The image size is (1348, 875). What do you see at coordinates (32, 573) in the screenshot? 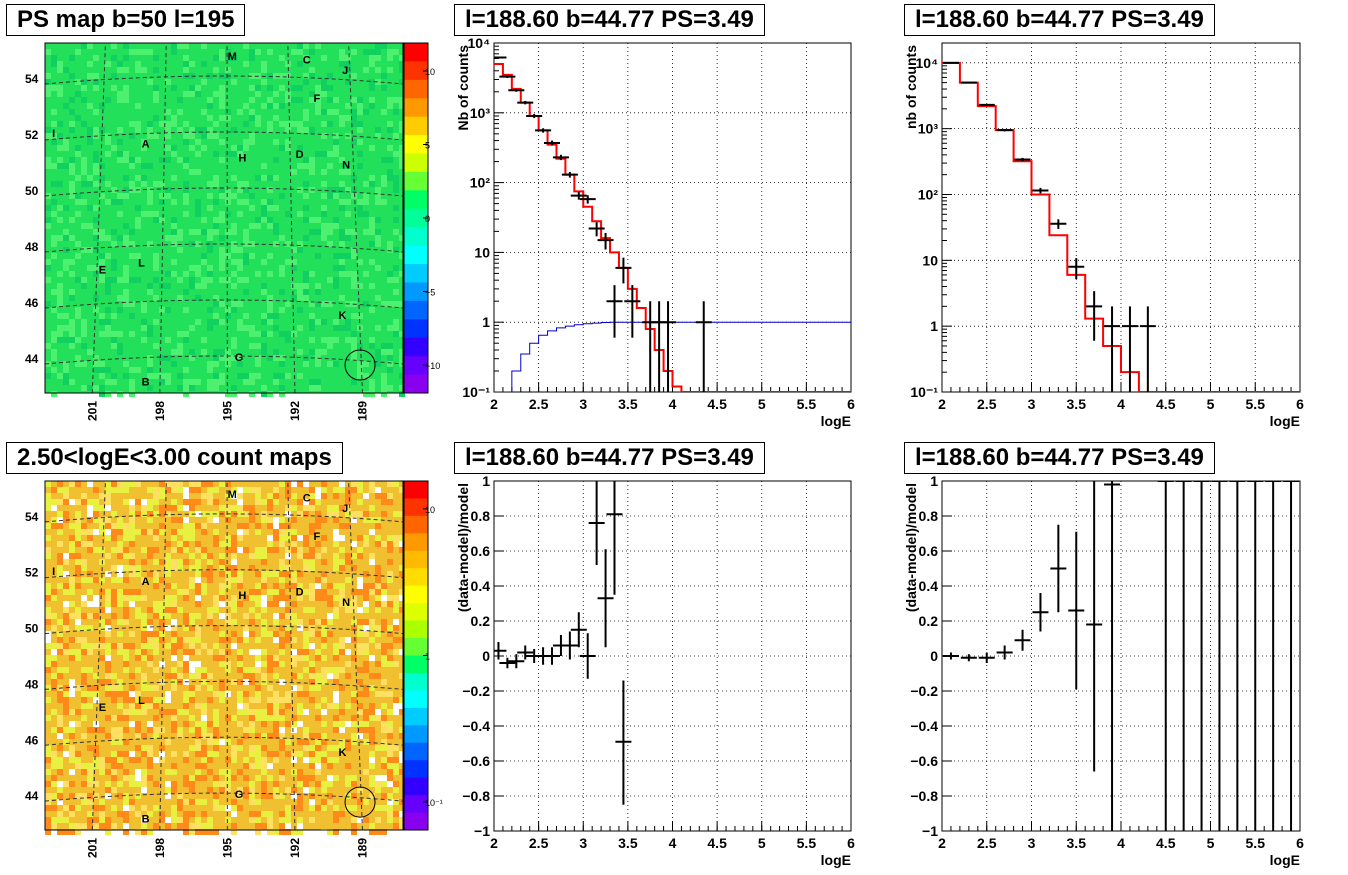
I see `latitude-tick-label: 52` at bounding box center [32, 573].